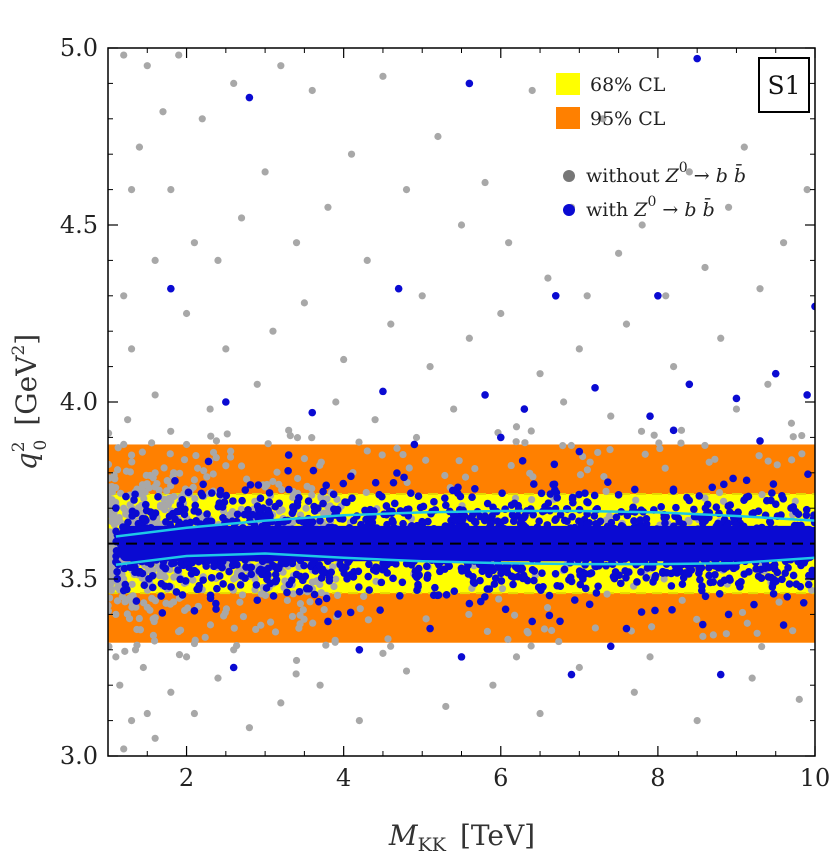 The image size is (833, 858). I want to click on x-axis-label: MKK [TeV], so click(461, 837).